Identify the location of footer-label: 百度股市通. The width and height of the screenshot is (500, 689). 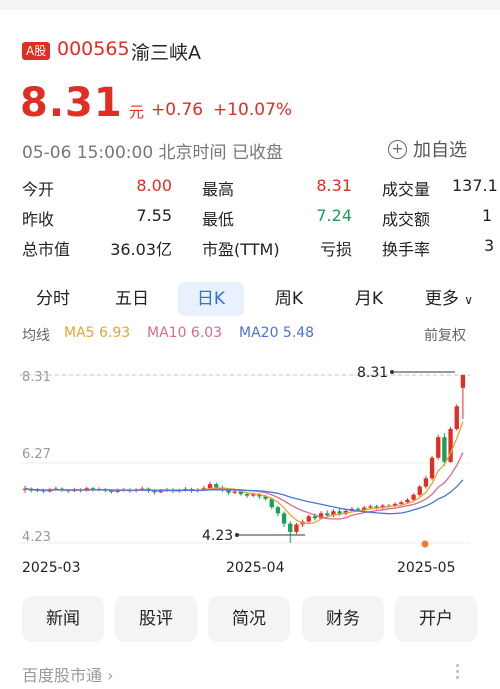
(62, 675).